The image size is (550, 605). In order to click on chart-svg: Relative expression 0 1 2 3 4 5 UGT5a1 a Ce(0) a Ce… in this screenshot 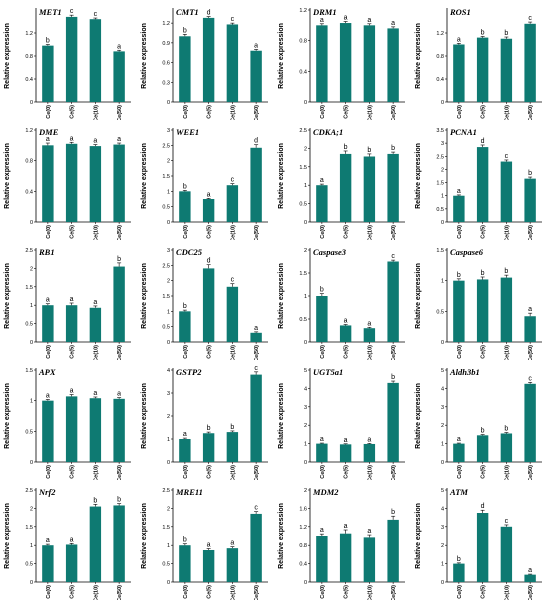, I will do `click(341, 424)`.